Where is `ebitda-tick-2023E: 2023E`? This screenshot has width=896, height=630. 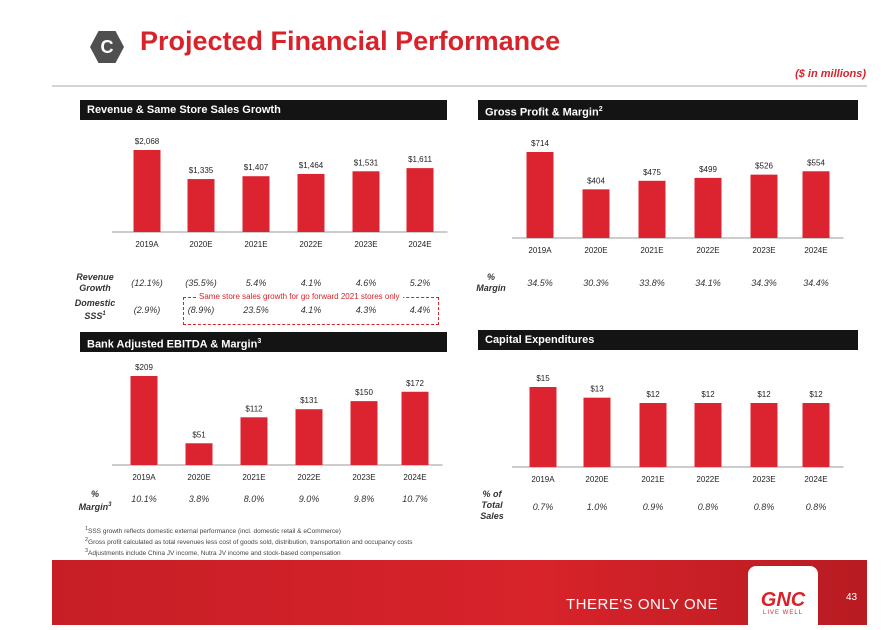
ebitda-tick-2023E: 2023E is located at coordinates (363, 477).